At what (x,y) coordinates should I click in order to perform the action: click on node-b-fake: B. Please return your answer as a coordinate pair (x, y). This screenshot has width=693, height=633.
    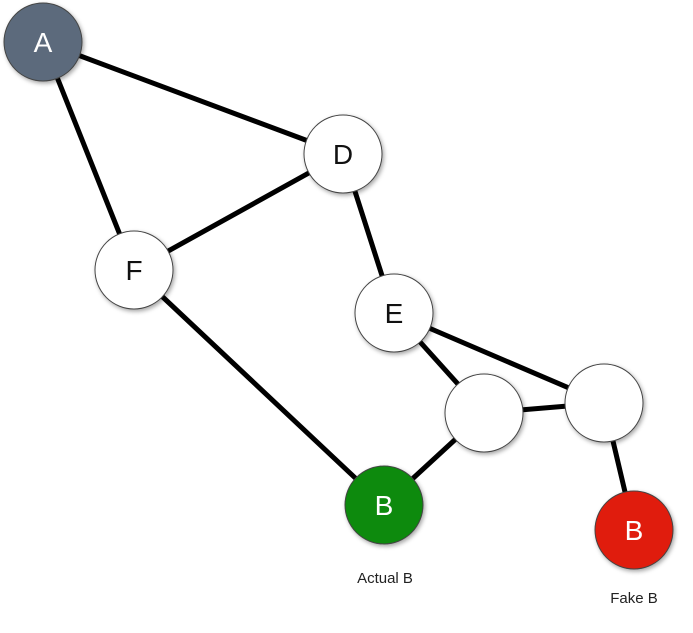
    Looking at the image, I should click on (634, 530).